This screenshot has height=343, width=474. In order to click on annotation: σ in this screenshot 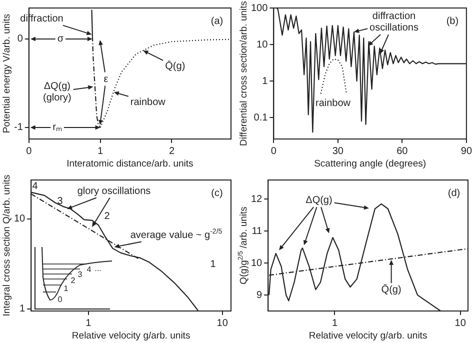, I will do `click(60, 39)`.